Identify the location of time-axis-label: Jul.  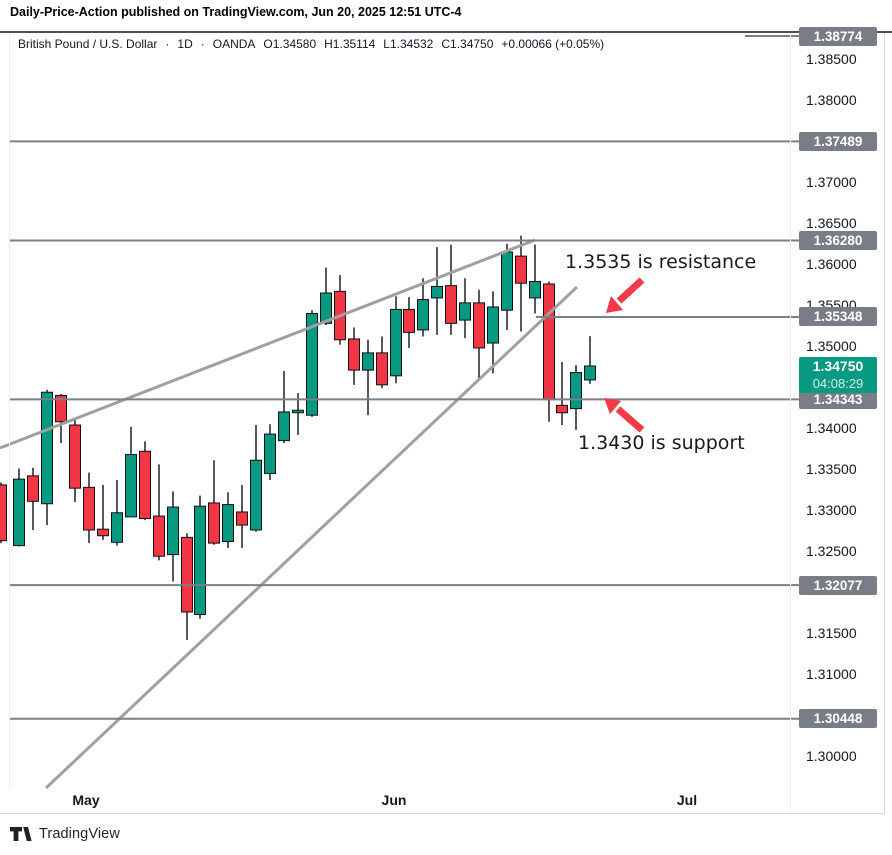
(687, 800).